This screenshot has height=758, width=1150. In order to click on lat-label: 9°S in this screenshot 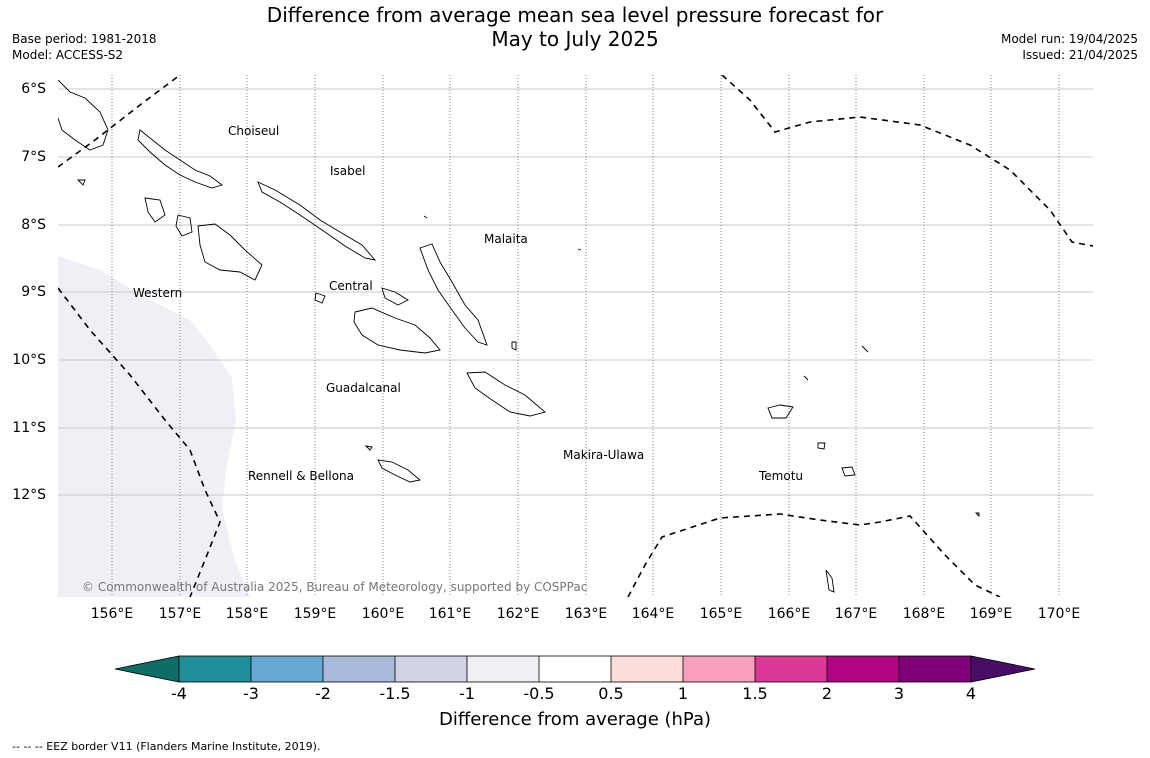, I will do `click(33, 292)`.